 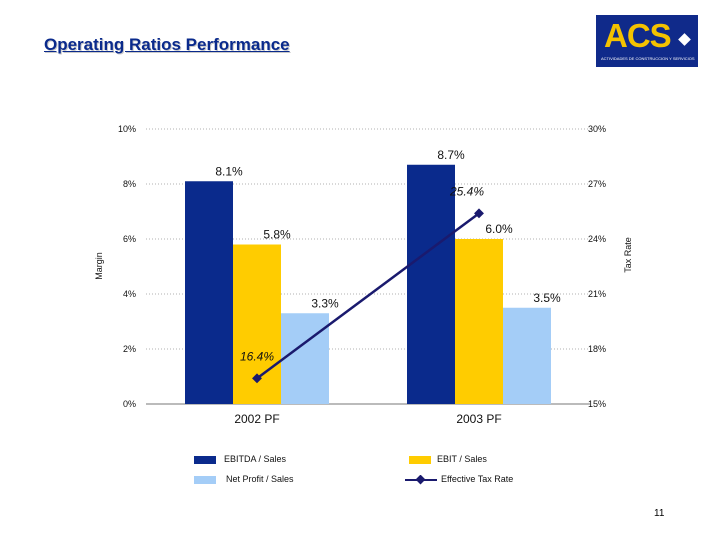 What do you see at coordinates (462, 459) in the screenshot?
I see `legend-label-ebit: EBIT / Sales` at bounding box center [462, 459].